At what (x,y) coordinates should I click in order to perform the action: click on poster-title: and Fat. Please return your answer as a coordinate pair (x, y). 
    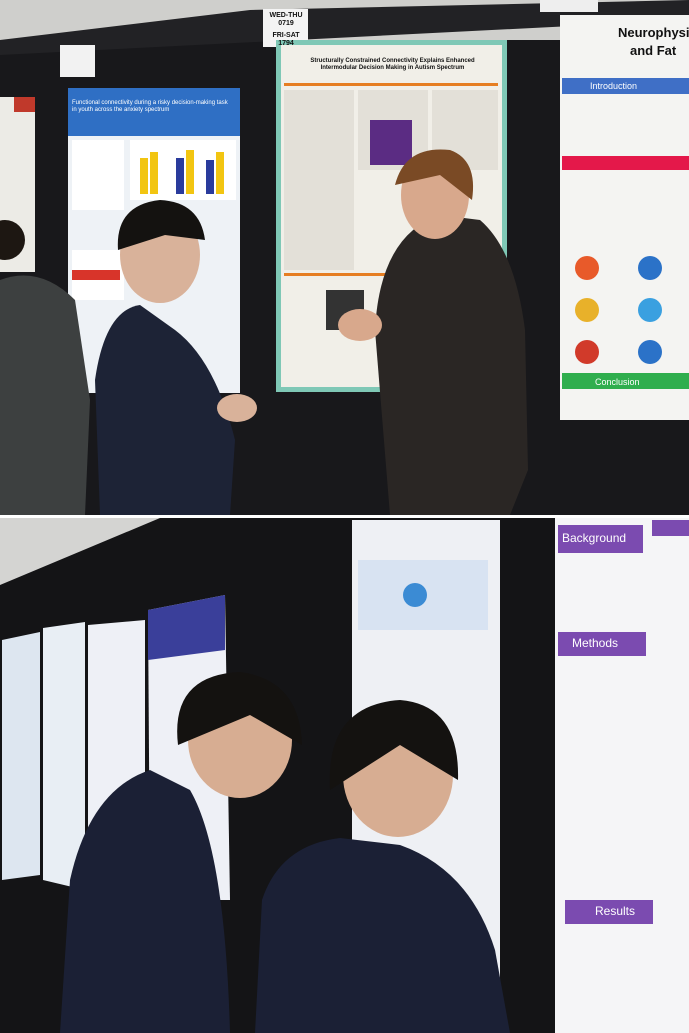
    Looking at the image, I should click on (653, 50).